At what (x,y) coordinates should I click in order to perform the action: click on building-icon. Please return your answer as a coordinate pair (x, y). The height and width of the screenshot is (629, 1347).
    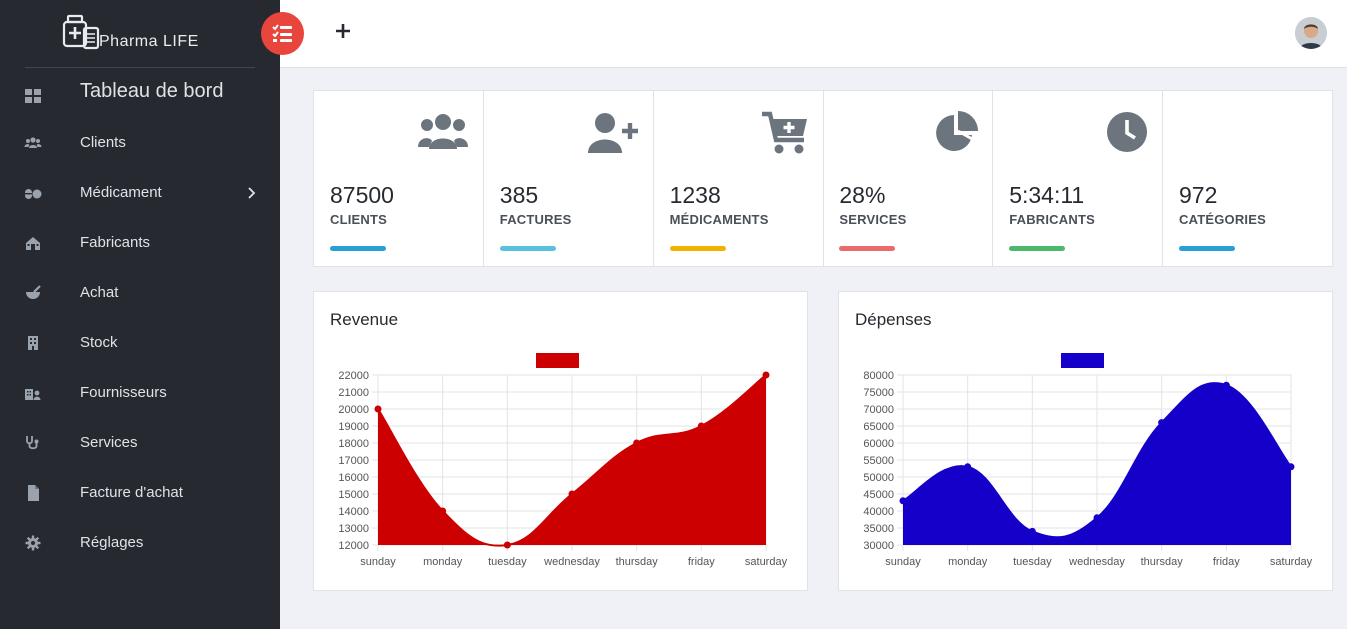
    Looking at the image, I should click on (33, 343).